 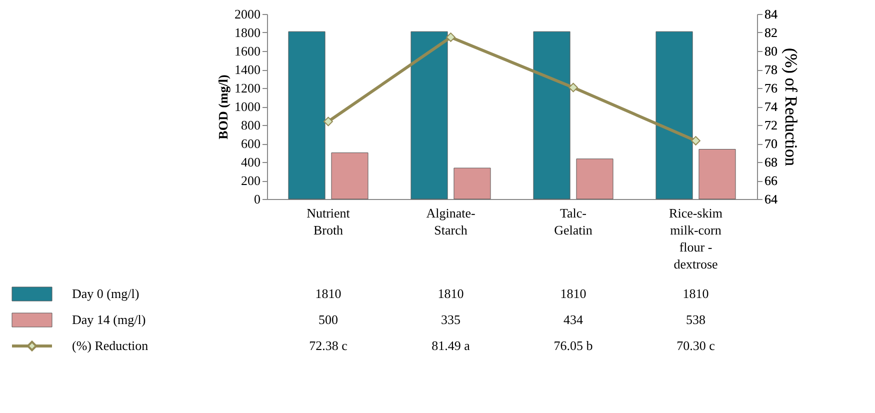 I want to click on y-tick-label: 400, so click(x=250, y=162).